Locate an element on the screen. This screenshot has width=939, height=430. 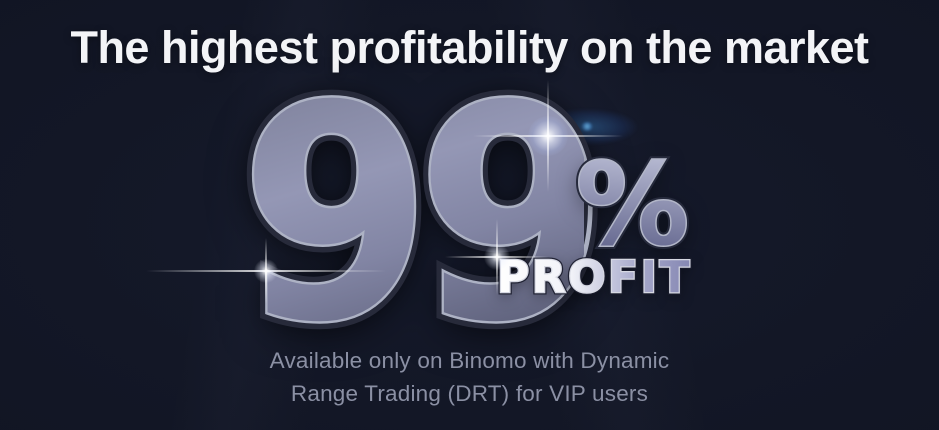
subtitle-line-2: Range Trading (DRT) for VIP users is located at coordinates (469, 393).